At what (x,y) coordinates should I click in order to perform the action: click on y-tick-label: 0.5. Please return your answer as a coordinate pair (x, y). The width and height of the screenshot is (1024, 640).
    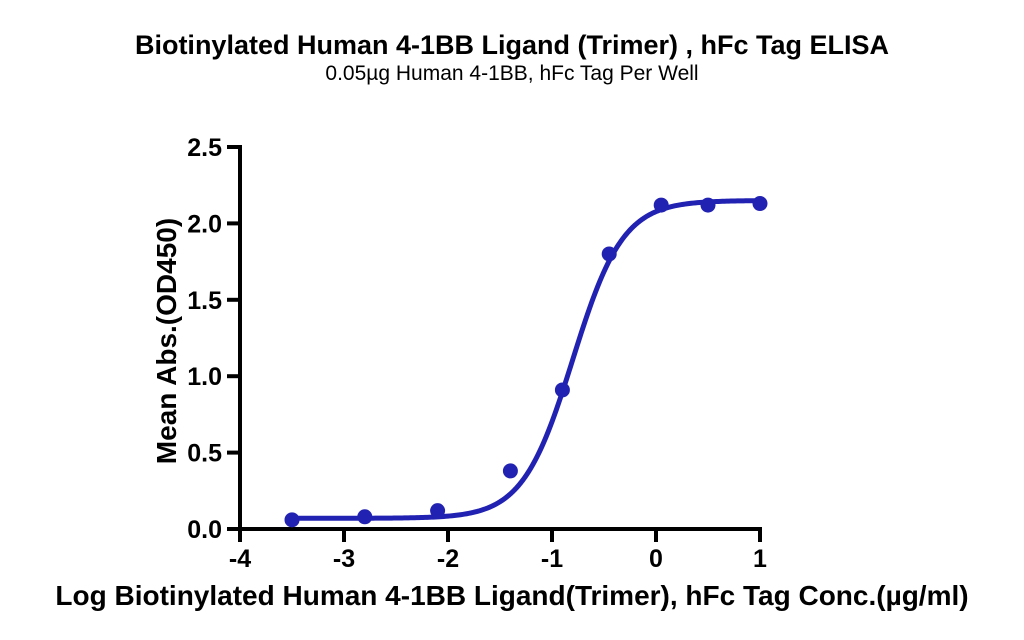
    Looking at the image, I should click on (204, 454).